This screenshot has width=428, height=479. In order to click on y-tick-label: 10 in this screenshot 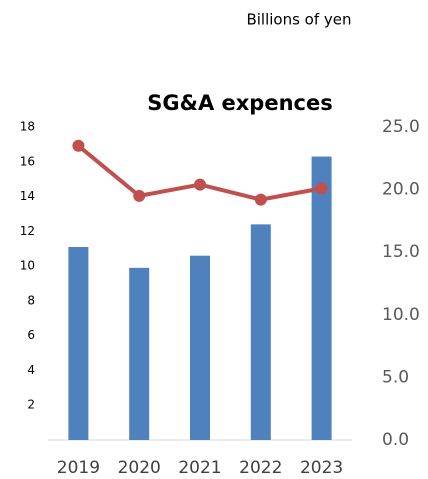, I will do `click(27, 266)`.